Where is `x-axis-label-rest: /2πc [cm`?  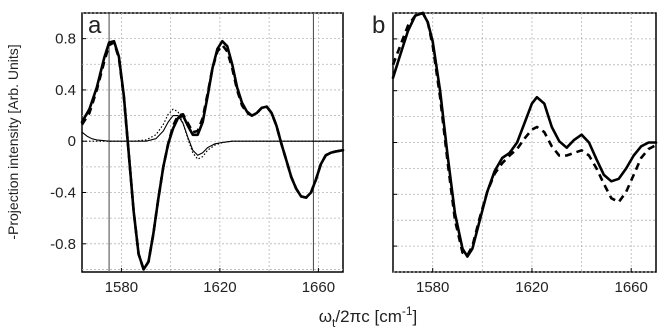 x-axis-label-rest: /2πc [cm is located at coordinates (368, 316).